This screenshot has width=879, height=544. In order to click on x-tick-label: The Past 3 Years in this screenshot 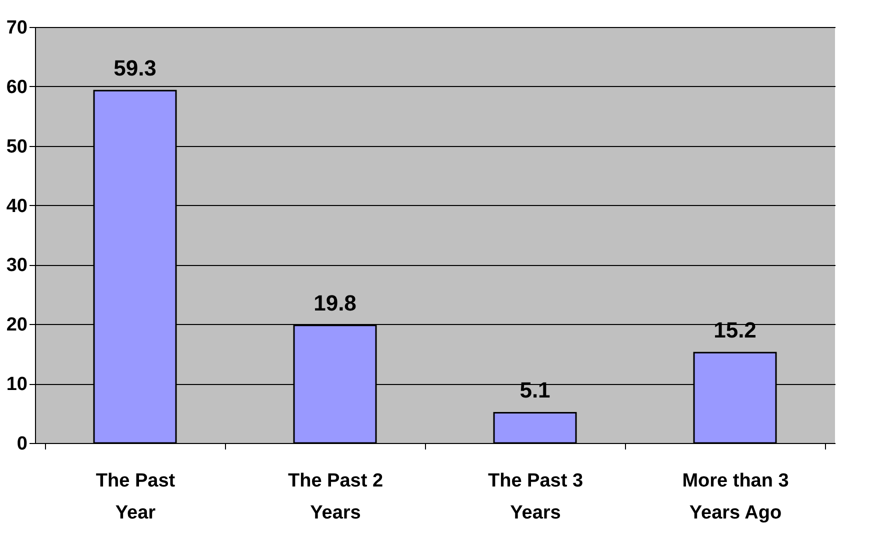, I will do `click(536, 497)`.